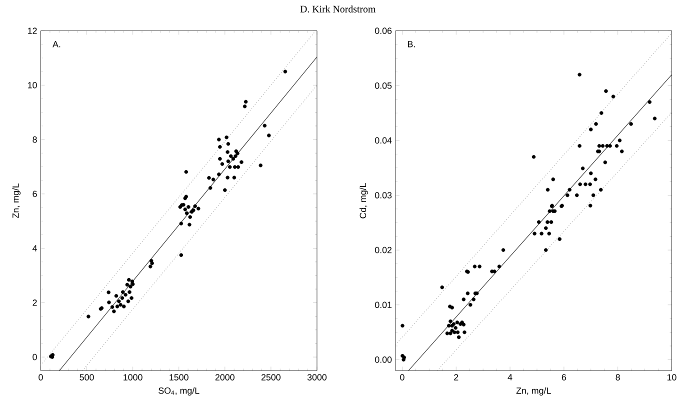 The height and width of the screenshot is (407, 680). Describe the element at coordinates (87, 377) in the screenshot. I see `x-tick-label: 500` at that location.